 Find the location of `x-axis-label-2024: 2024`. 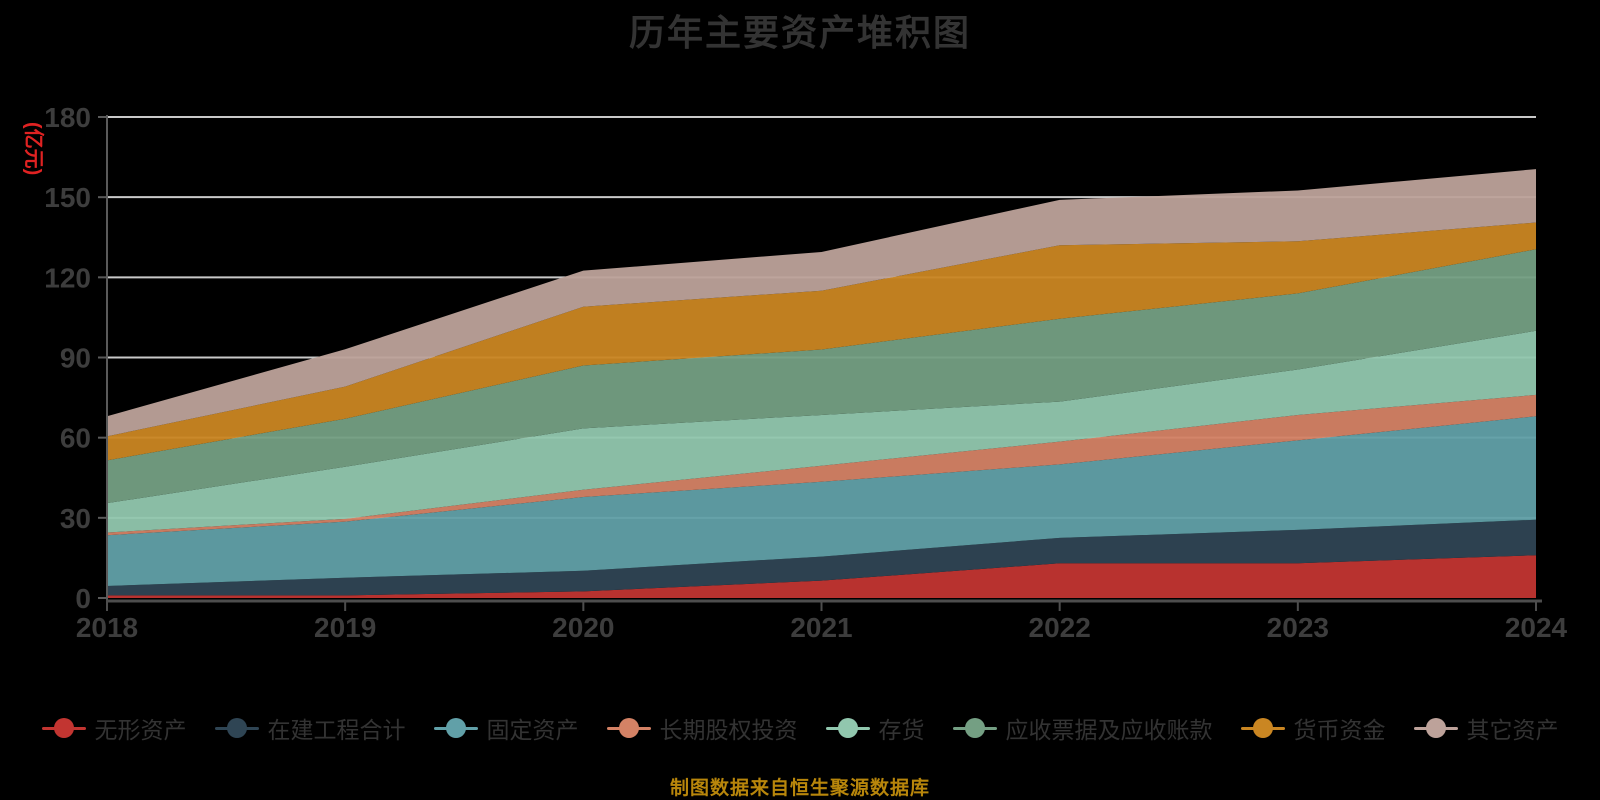

x-axis-label-2024: 2024 is located at coordinates (1536, 627).